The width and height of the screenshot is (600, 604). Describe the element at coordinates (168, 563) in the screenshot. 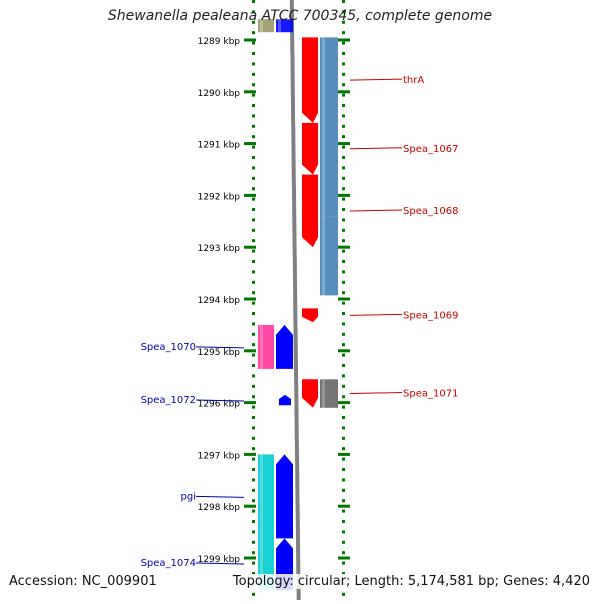

I see `gene-label: Spea_1074` at that location.